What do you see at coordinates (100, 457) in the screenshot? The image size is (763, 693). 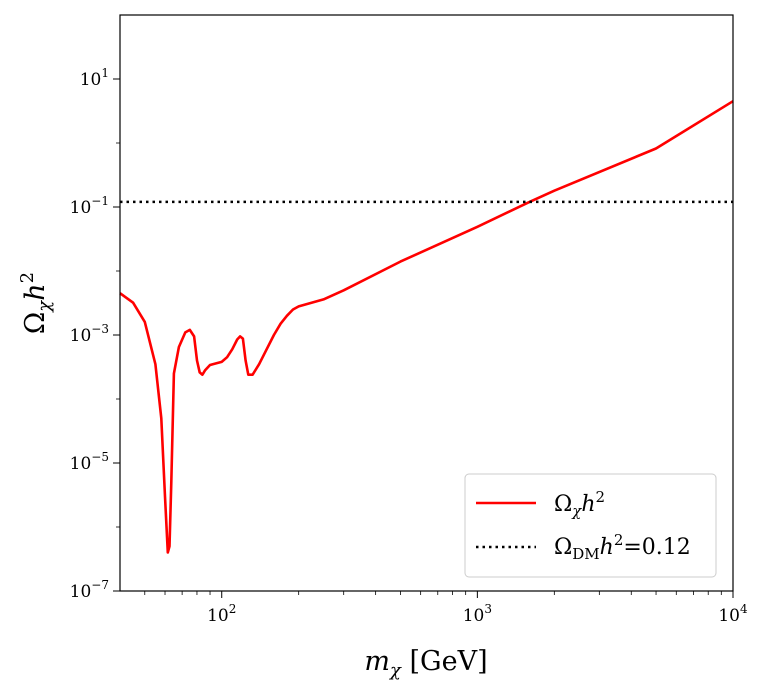 I see `y-tick-exp-1: −5` at bounding box center [100, 457].